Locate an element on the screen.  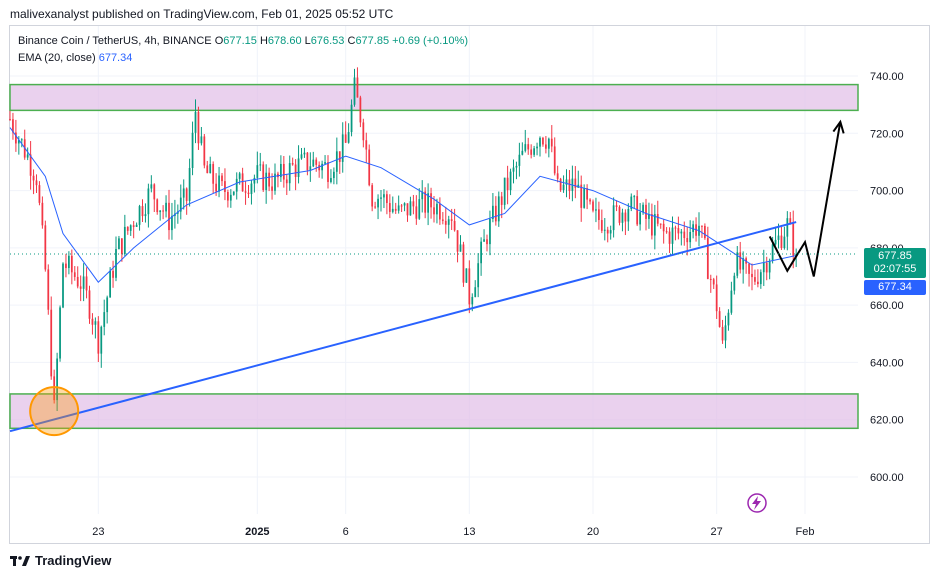
support-zone is located at coordinates (434, 411).